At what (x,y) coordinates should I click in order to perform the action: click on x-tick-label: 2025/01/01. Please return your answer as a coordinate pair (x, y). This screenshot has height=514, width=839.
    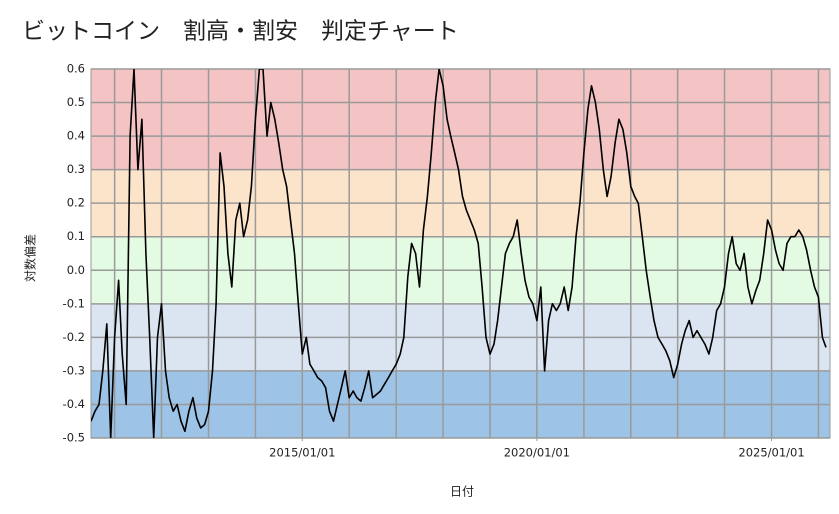
    Looking at the image, I should click on (771, 453).